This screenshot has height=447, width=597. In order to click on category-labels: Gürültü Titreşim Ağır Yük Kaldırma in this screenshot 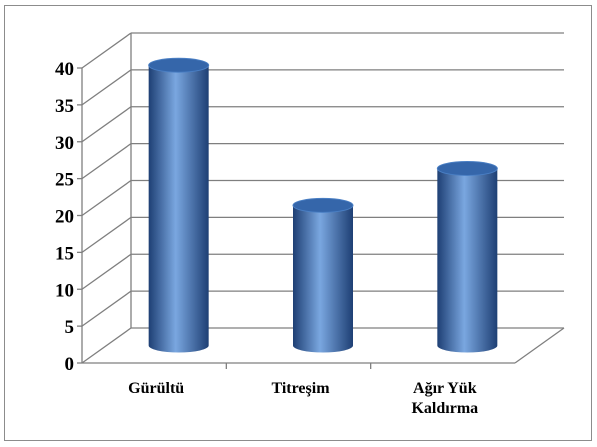, I will do `click(303, 398)`.